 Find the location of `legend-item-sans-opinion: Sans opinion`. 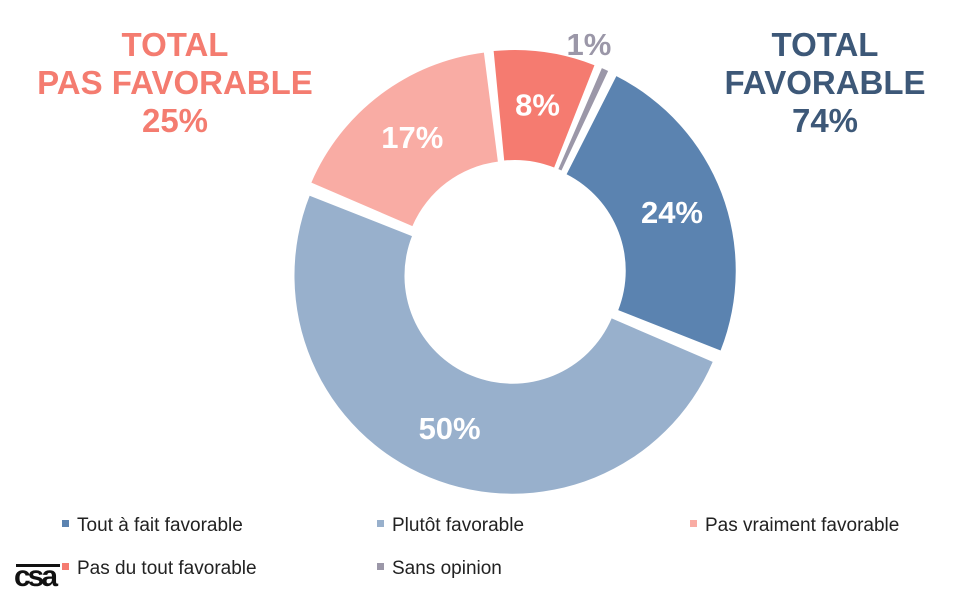

legend-item-sans-opinion: Sans opinion is located at coordinates (439, 569).